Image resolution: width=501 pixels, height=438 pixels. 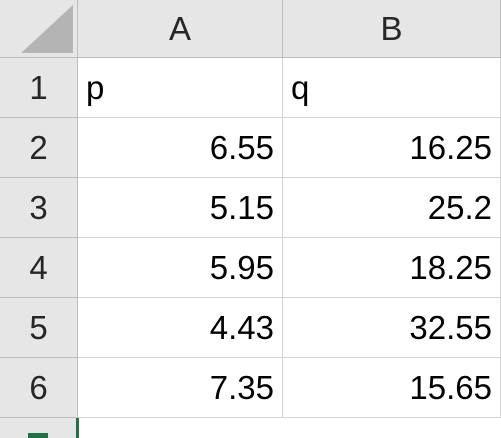 I want to click on cell-a4: 5.95, so click(x=180, y=268).